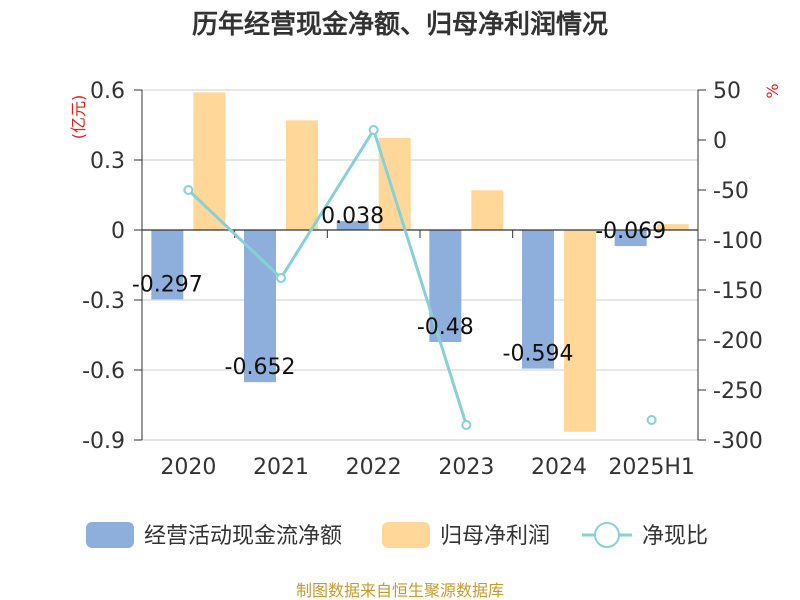 The image size is (800, 600). Describe the element at coordinates (738, 341) in the screenshot. I see `right-tick-label: -200` at that location.